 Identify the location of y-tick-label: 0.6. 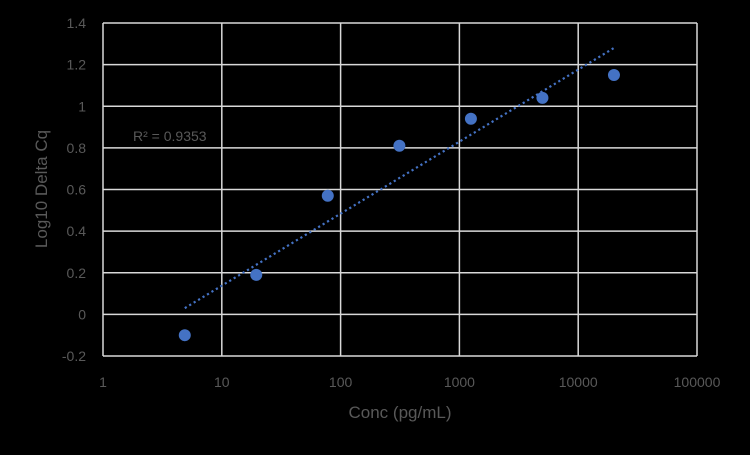
(77, 190).